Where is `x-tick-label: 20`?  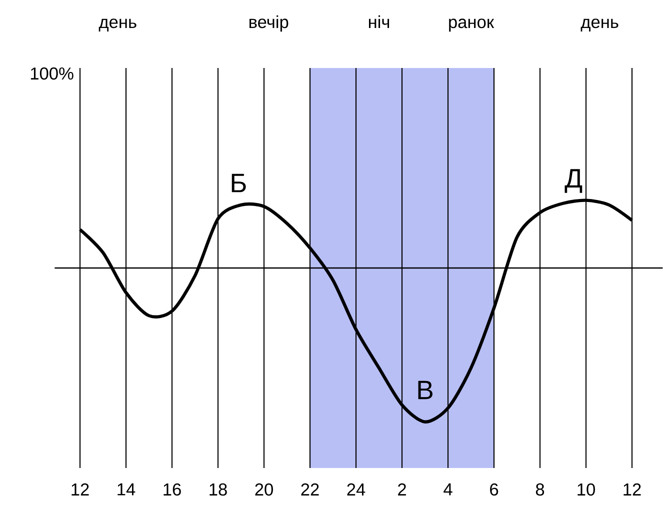 x-tick-label: 20 is located at coordinates (264, 489).